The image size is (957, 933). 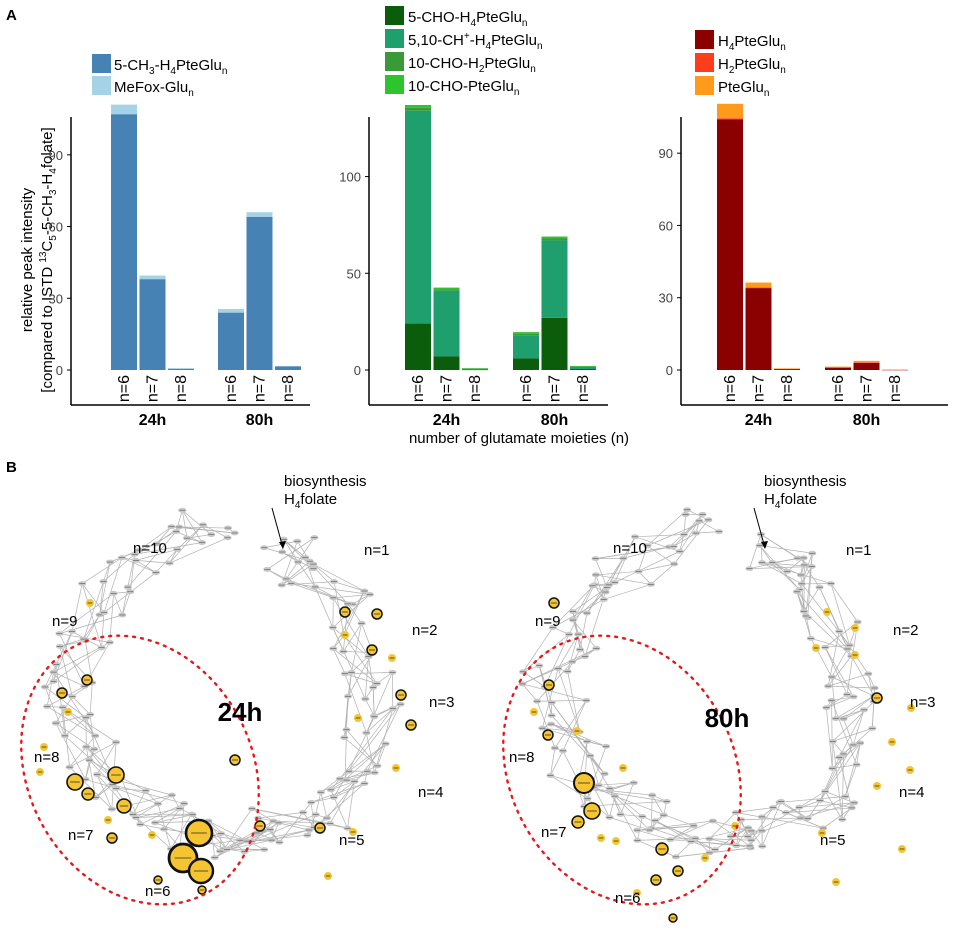 What do you see at coordinates (526, 333) in the screenshot?
I see `bar-80h-n=6-series3` at bounding box center [526, 333].